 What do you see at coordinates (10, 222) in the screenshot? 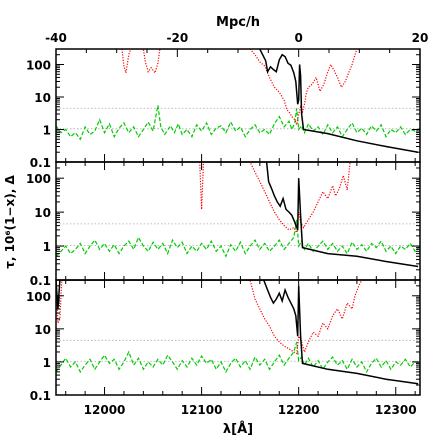
I see `y-axis-label: τ, 10⁶(1−x), Δ` at bounding box center [10, 222].